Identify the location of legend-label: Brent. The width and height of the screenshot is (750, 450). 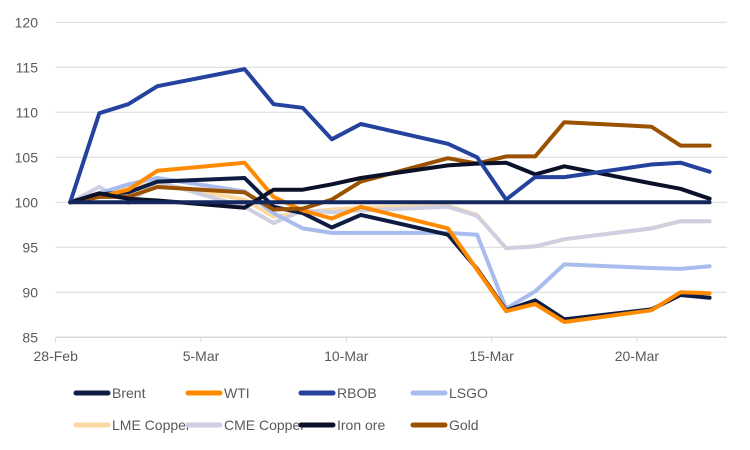
(129, 393).